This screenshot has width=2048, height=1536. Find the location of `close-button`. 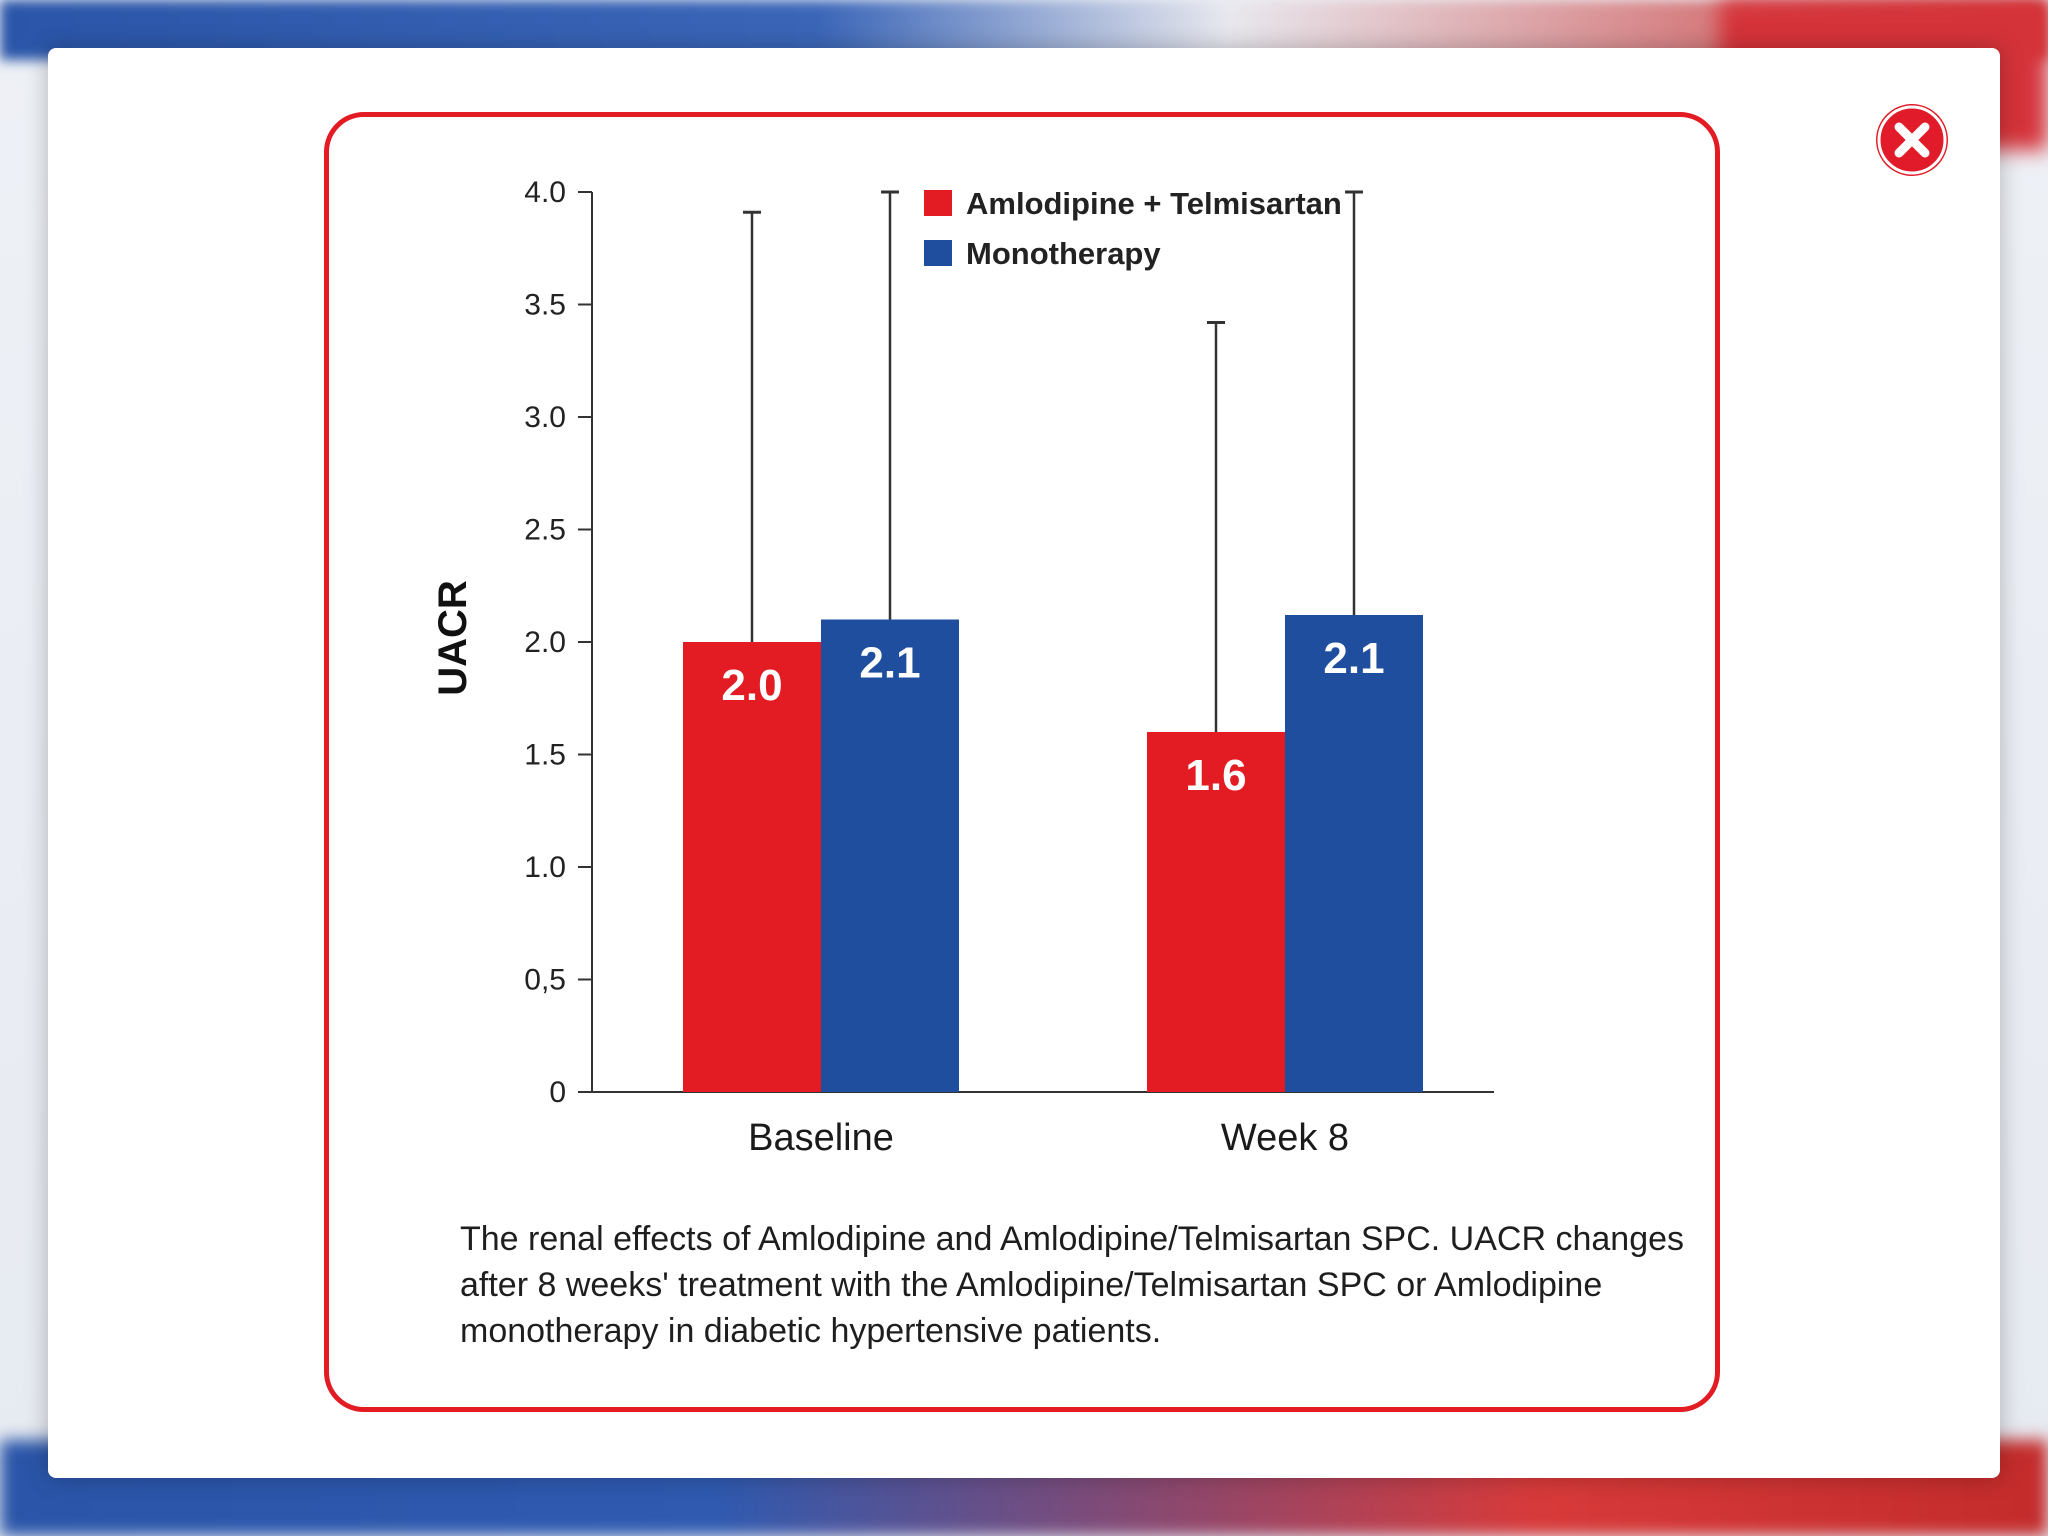

close-button is located at coordinates (1912, 140).